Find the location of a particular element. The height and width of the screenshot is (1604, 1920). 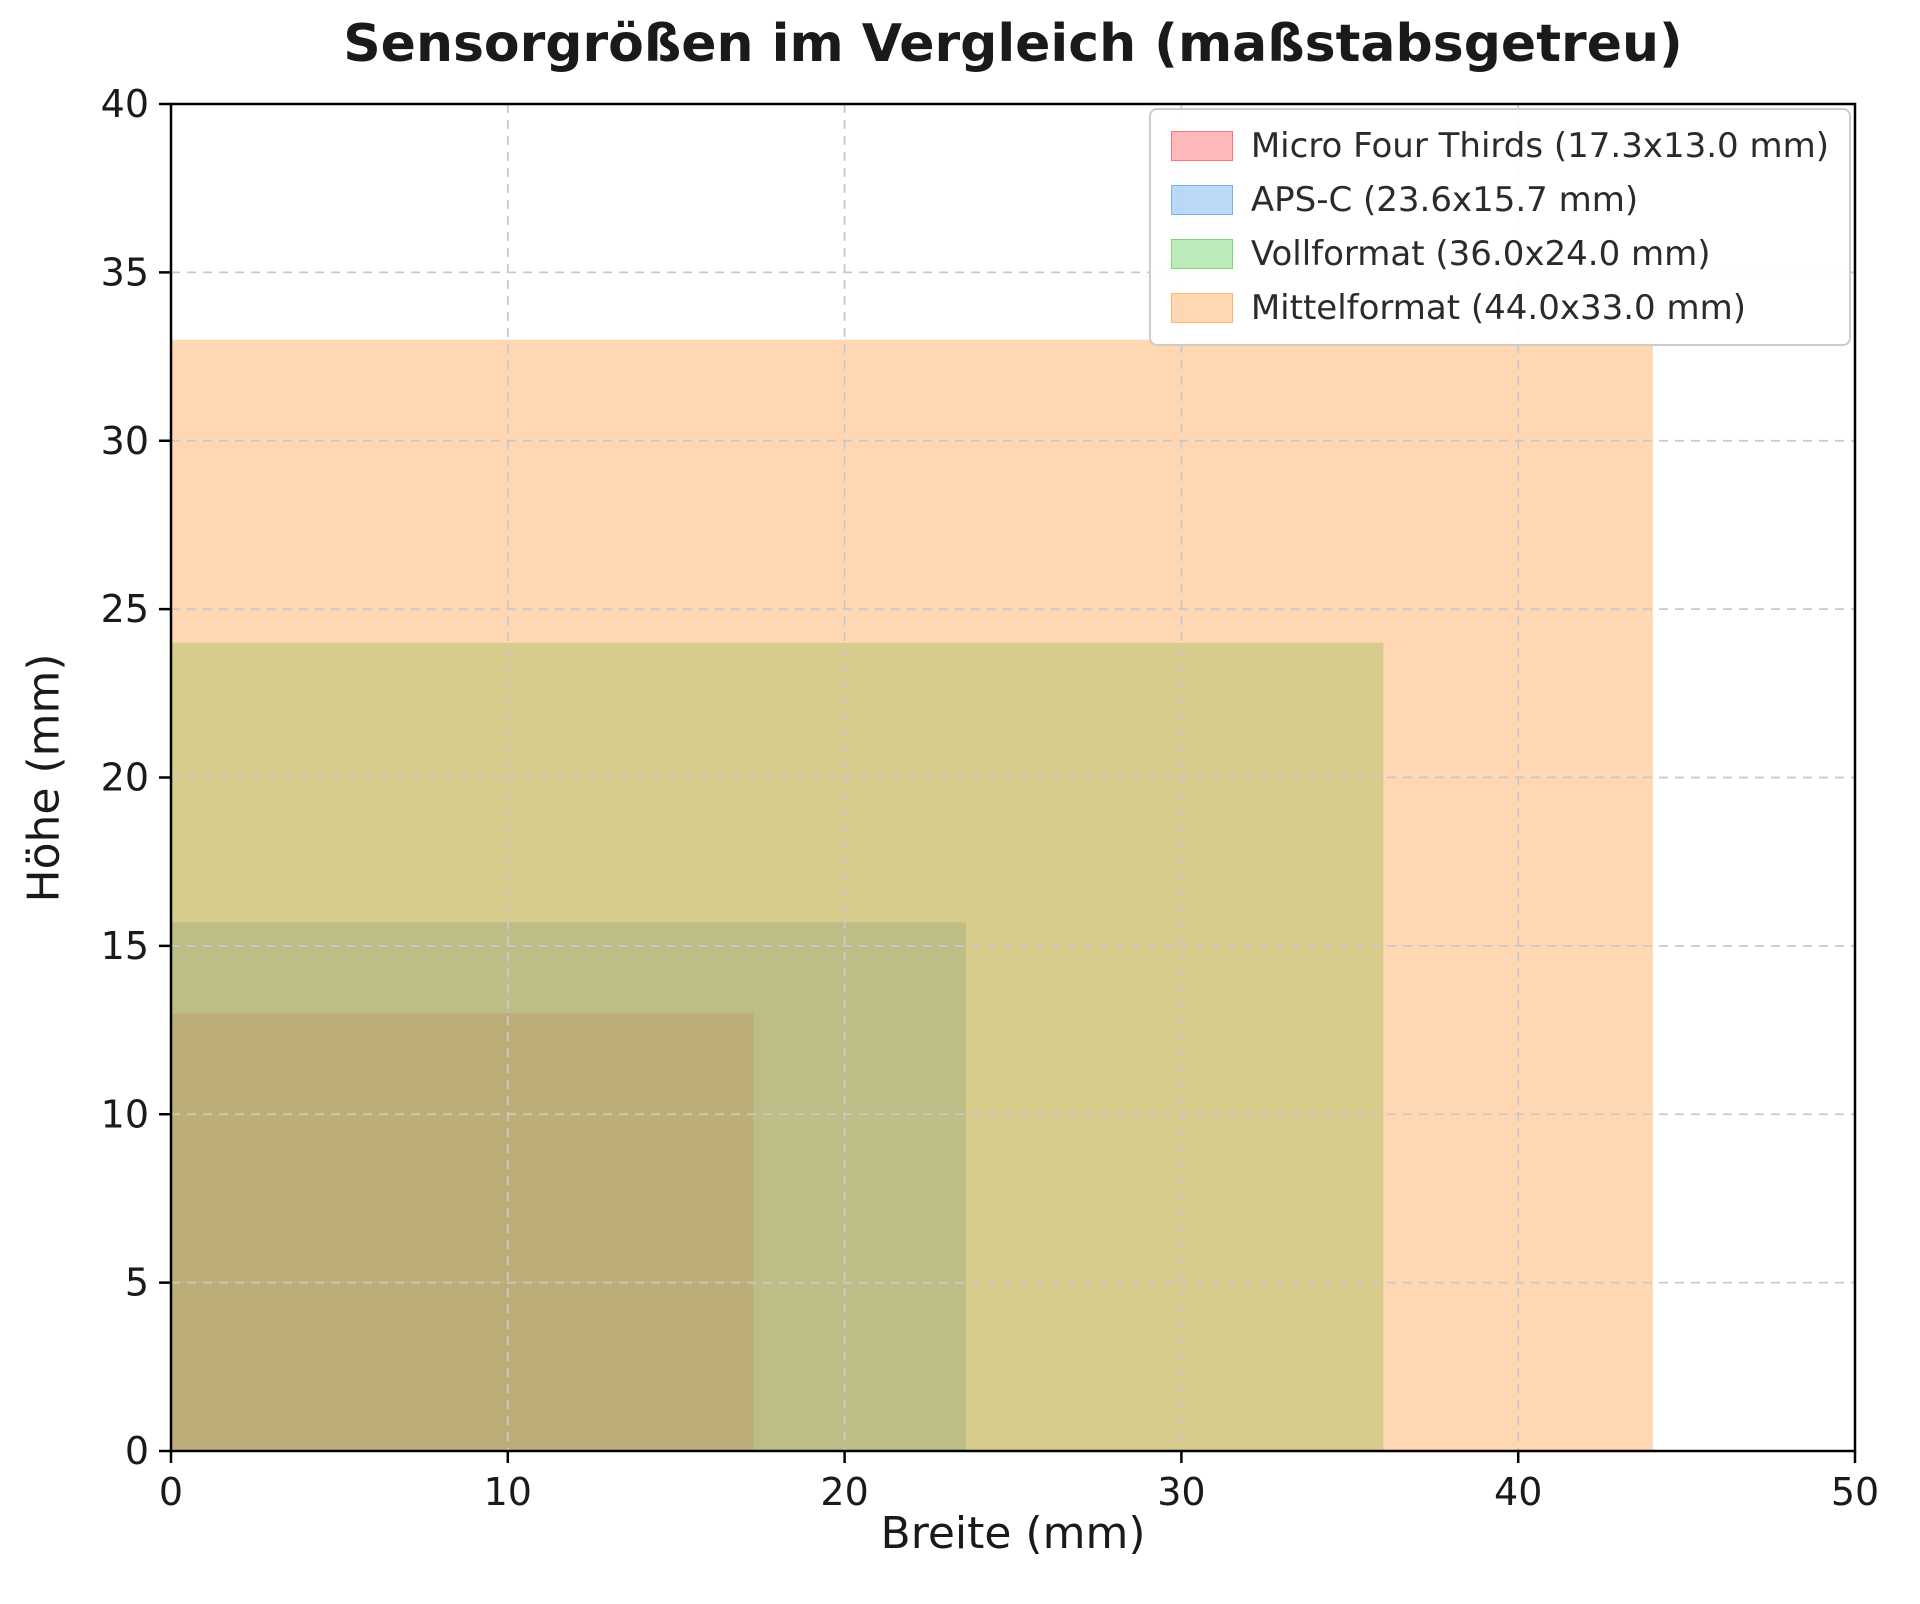

legend-label: Vollformat (36.0x24.0 mm) is located at coordinates (1480, 254).